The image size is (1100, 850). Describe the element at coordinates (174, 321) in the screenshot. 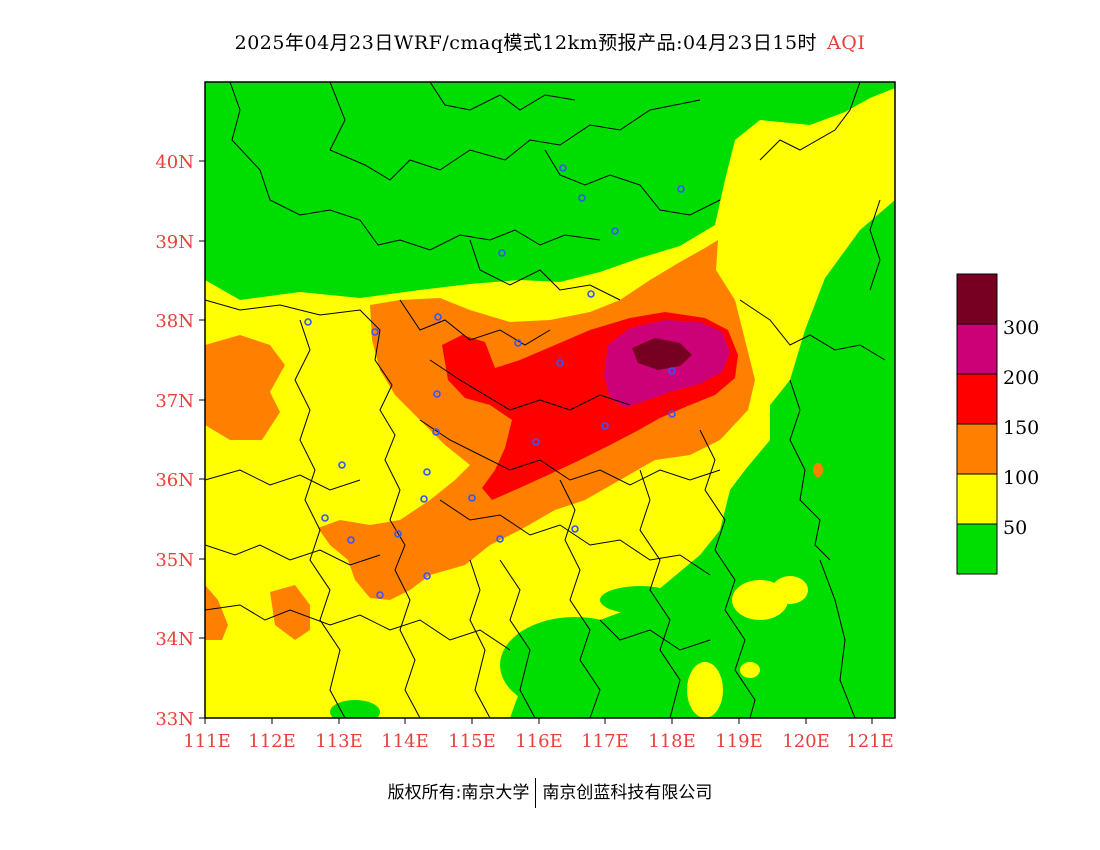

I see `y-tick-label: 38N` at that location.